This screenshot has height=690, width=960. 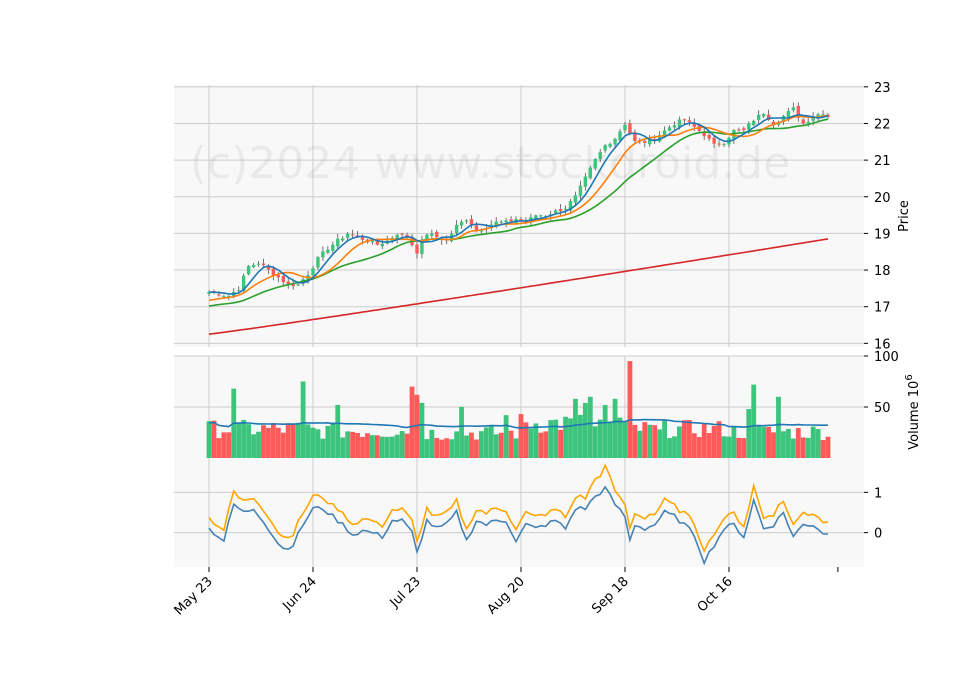 I want to click on oscillator-main-line, so click(x=518, y=525).